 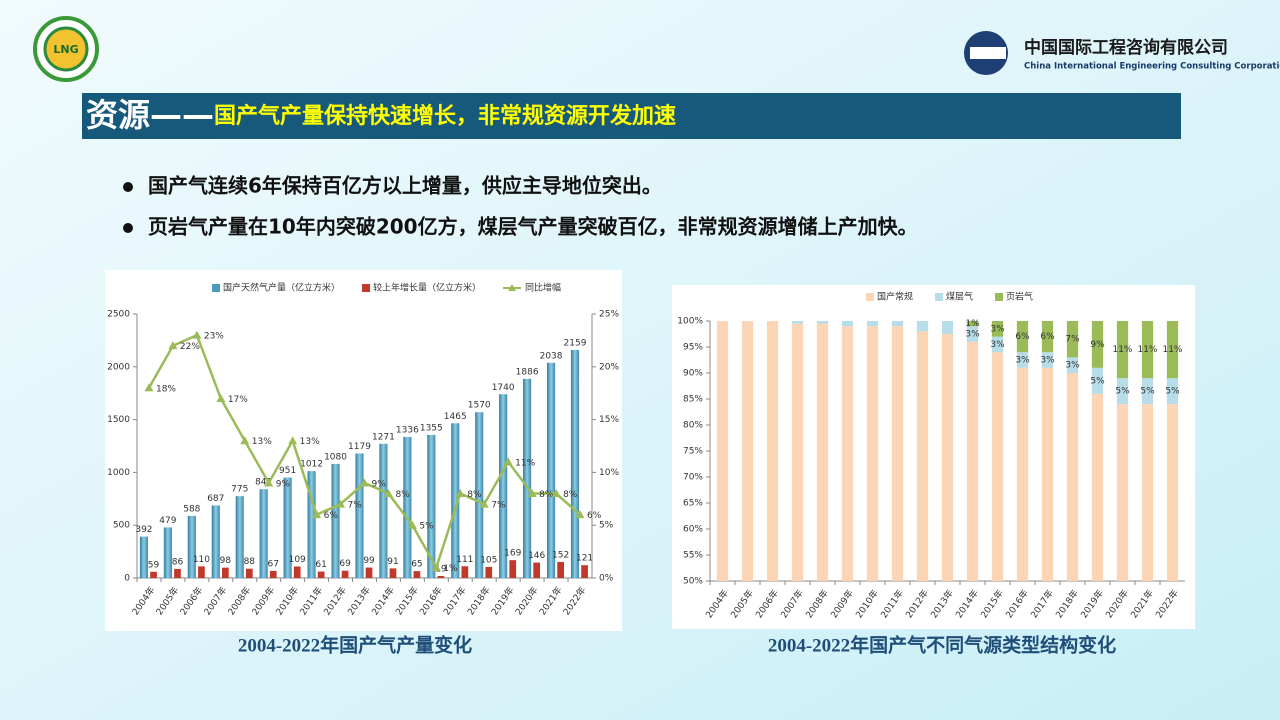 I want to click on y-tick-label: 90%, so click(x=693, y=374).